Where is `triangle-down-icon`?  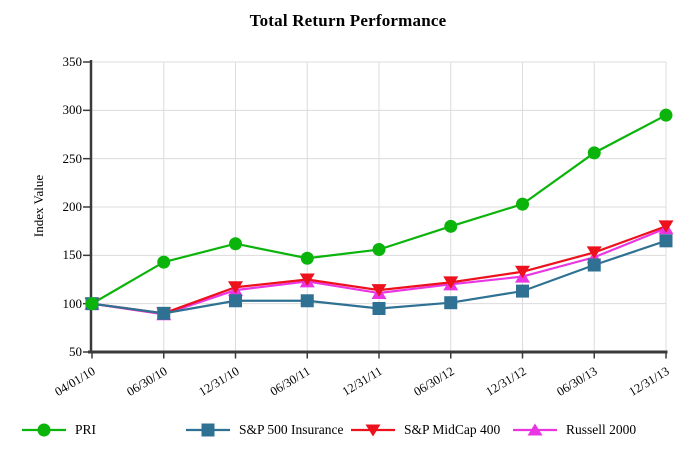 triangle-down-icon is located at coordinates (373, 430).